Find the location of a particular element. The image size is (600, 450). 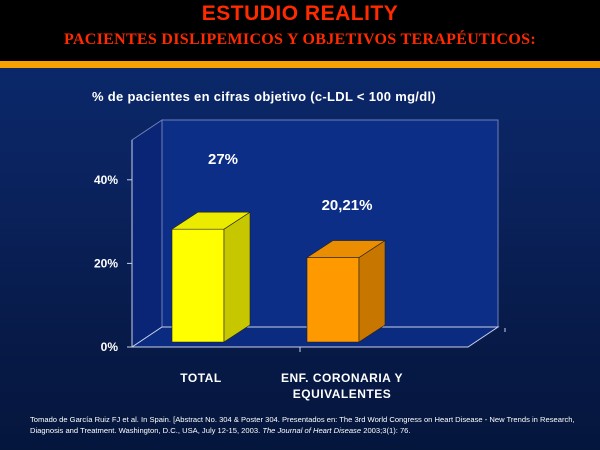

bar-enf-coronaria is located at coordinates (346, 291).